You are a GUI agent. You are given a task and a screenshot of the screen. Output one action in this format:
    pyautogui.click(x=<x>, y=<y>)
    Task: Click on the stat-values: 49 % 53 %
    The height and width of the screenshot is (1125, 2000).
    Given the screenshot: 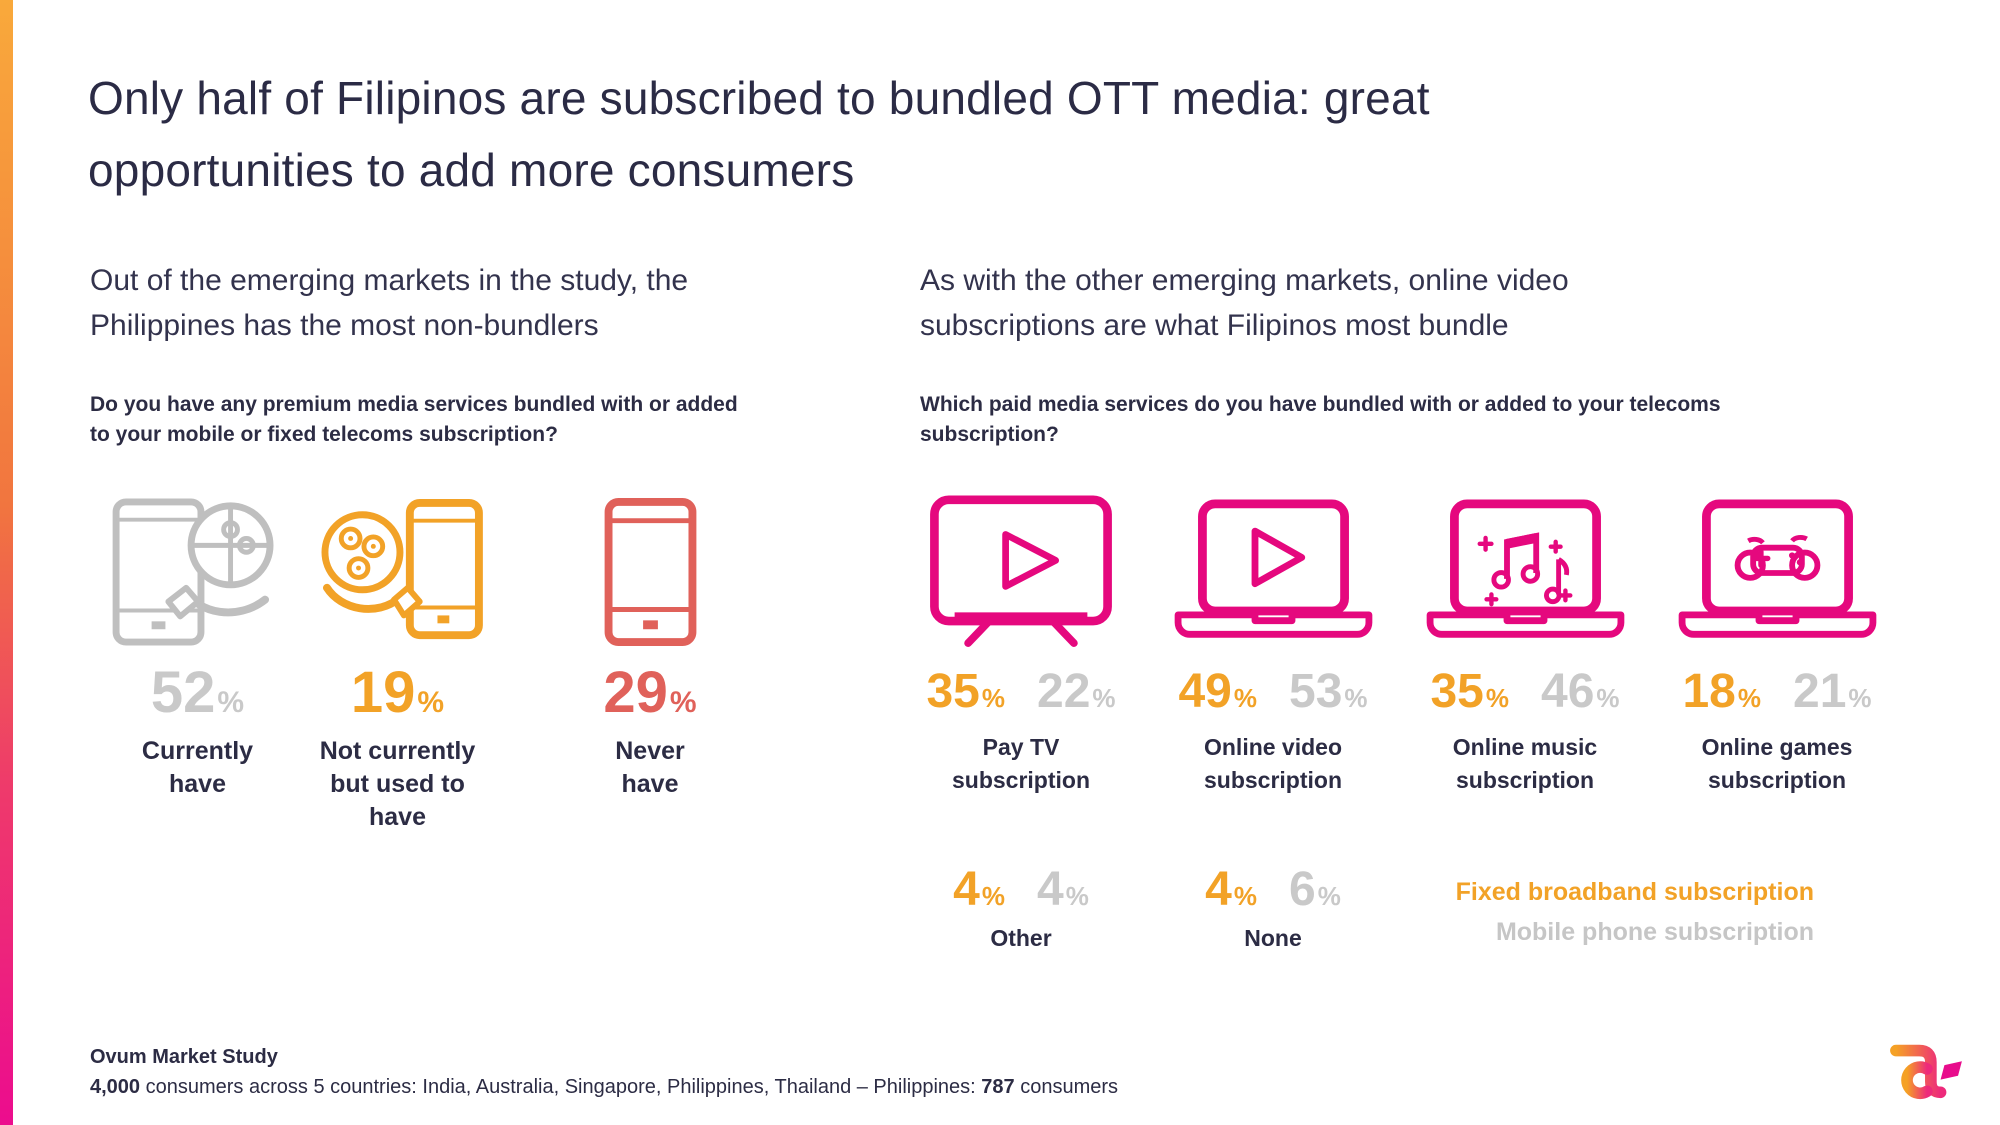 What is the action you would take?
    pyautogui.click(x=1273, y=692)
    